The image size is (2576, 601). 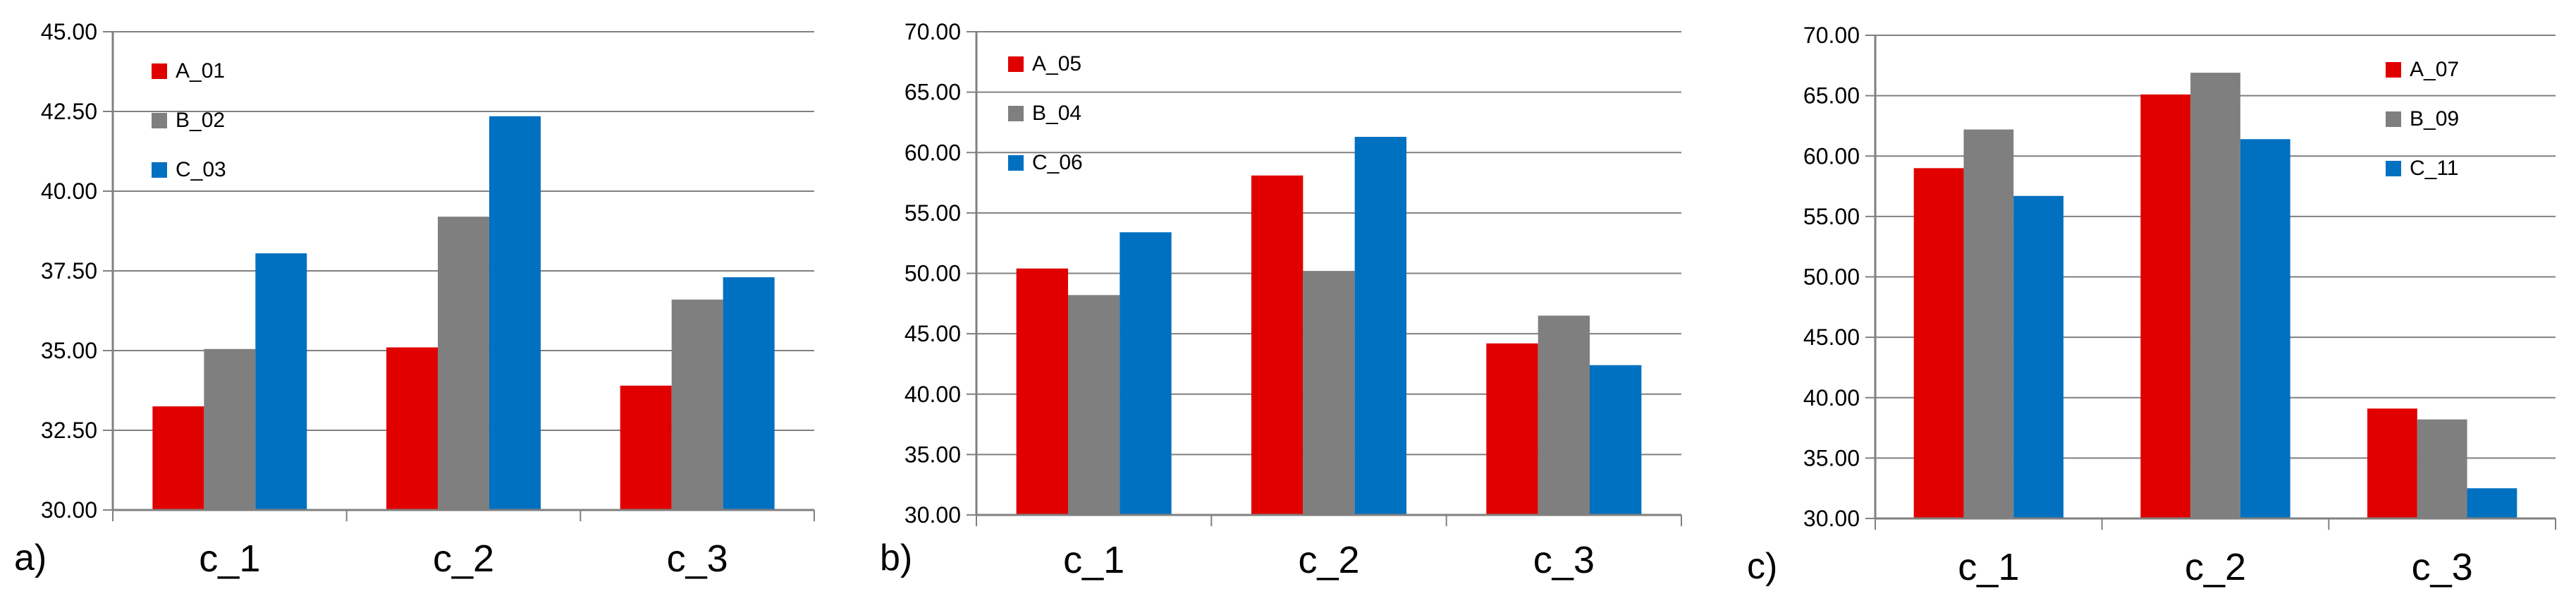 I want to click on legend-label: C_03, so click(x=201, y=170).